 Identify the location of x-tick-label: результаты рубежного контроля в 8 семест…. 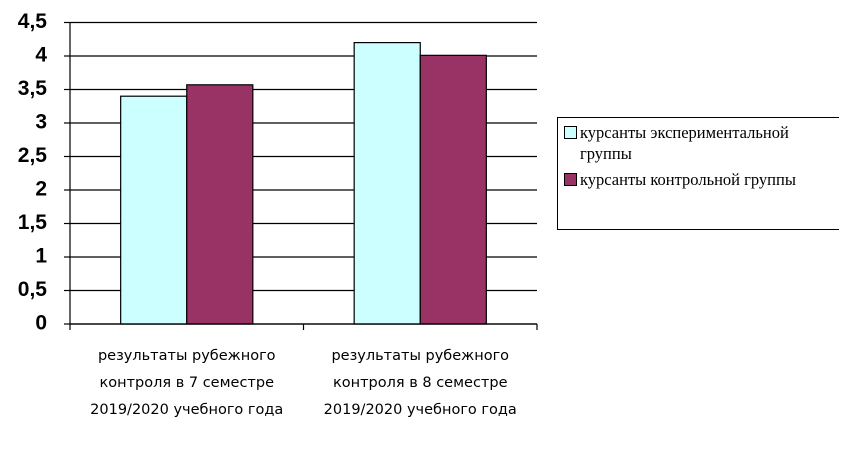
(420, 383).